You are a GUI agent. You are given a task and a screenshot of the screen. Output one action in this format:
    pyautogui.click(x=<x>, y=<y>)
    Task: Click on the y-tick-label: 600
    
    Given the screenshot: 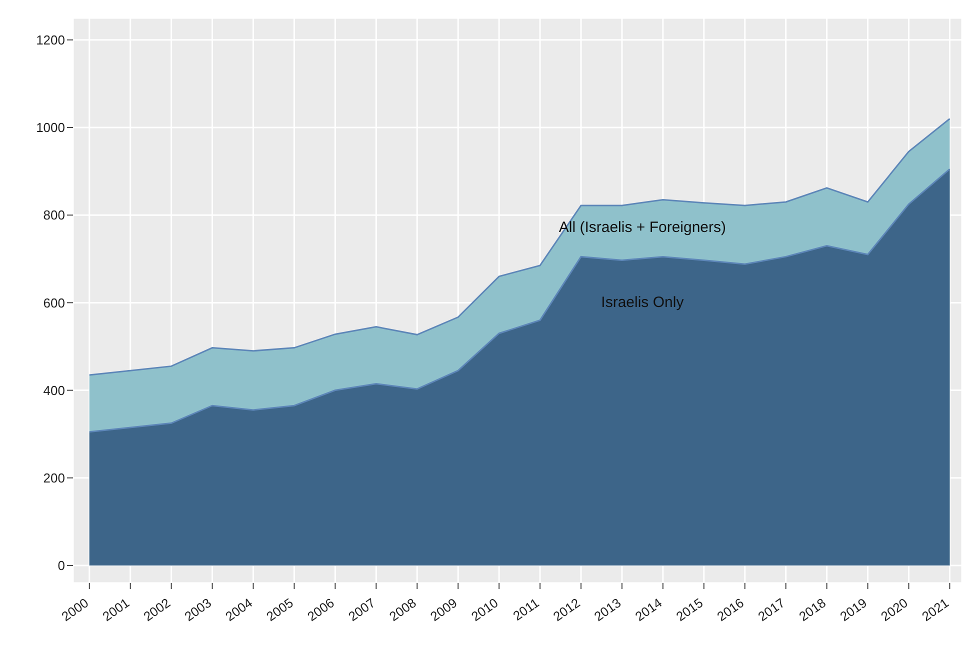 What is the action you would take?
    pyautogui.click(x=54, y=302)
    